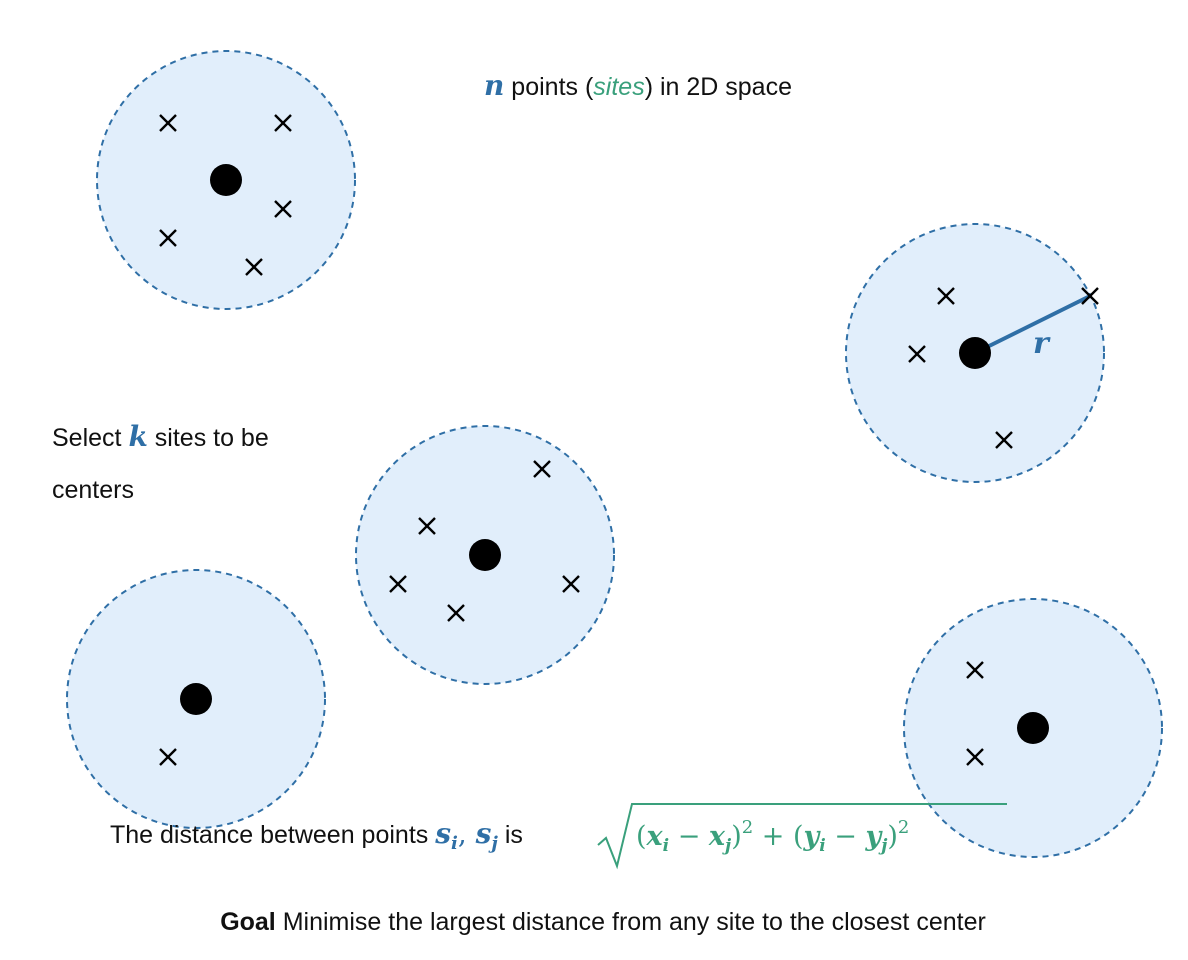 The image size is (1188, 960). Describe the element at coordinates (467, 833) in the screenshot. I see `comma: ,` at that location.